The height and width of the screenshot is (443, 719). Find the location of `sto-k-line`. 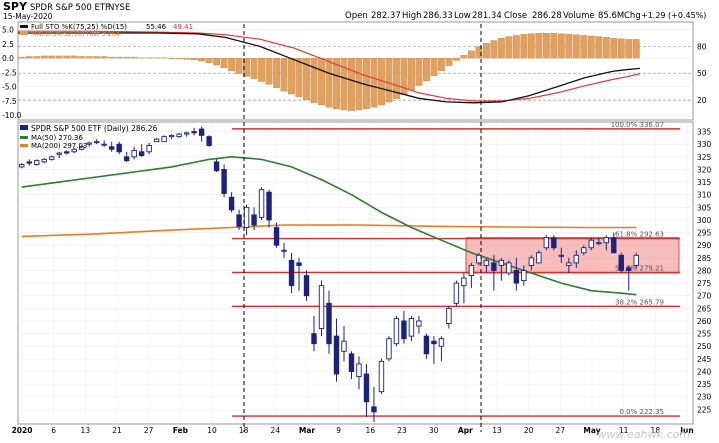

sto-k-line is located at coordinates (329, 68).